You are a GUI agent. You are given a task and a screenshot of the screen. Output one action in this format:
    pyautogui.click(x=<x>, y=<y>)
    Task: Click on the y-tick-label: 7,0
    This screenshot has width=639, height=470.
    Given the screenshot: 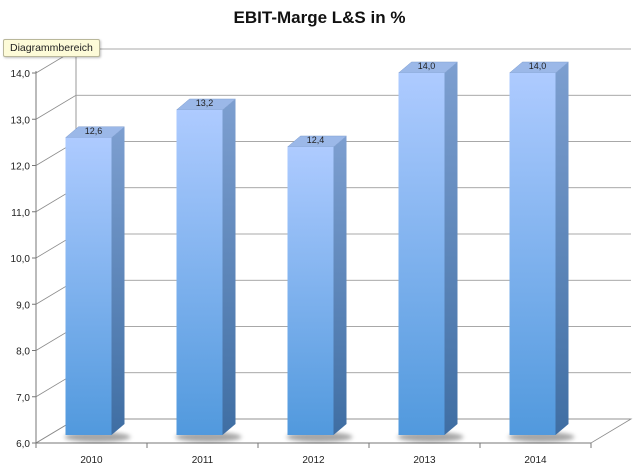 What is the action you would take?
    pyautogui.click(x=23, y=398)
    